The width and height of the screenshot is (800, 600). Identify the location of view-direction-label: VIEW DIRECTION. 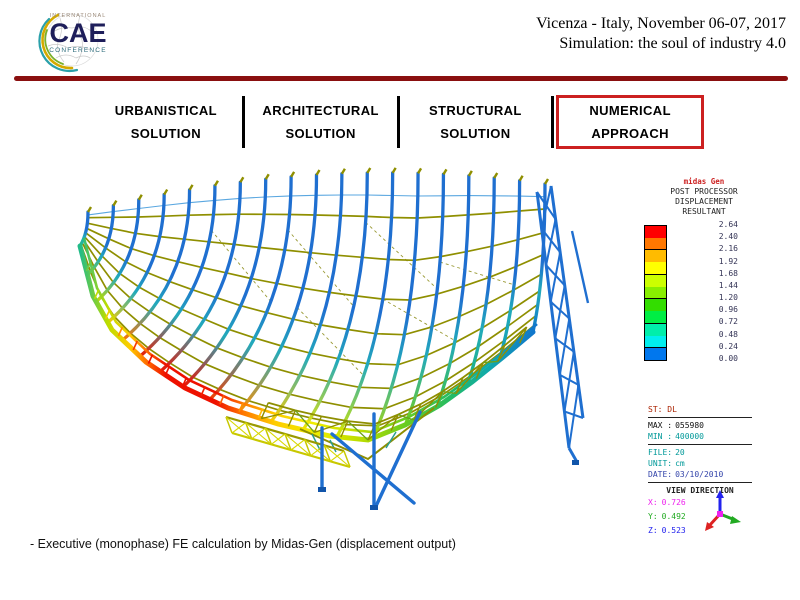
(700, 490).